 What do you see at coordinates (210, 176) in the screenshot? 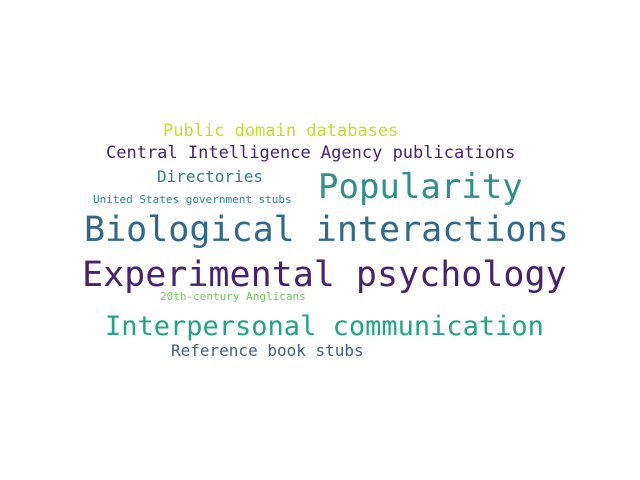
I see `word-directories: Directories` at bounding box center [210, 176].